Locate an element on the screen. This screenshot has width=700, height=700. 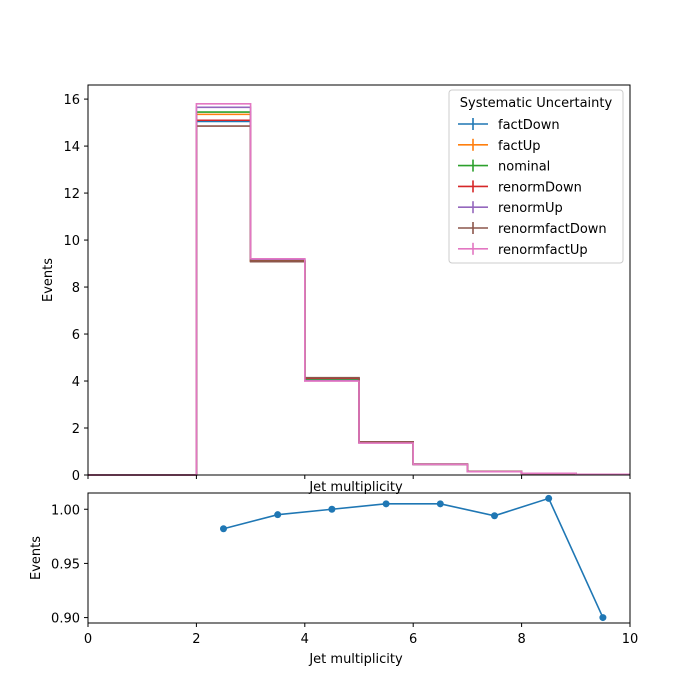
top-y-ticks: 0 2 4 6 8 10 12 14 16 is located at coordinates (75, 288).